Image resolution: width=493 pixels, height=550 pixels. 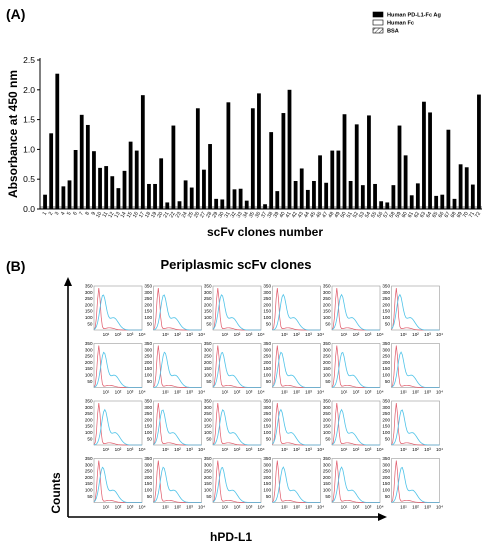 What do you see at coordinates (378, 30) in the screenshot?
I see `legend-swatch` at bounding box center [378, 30].